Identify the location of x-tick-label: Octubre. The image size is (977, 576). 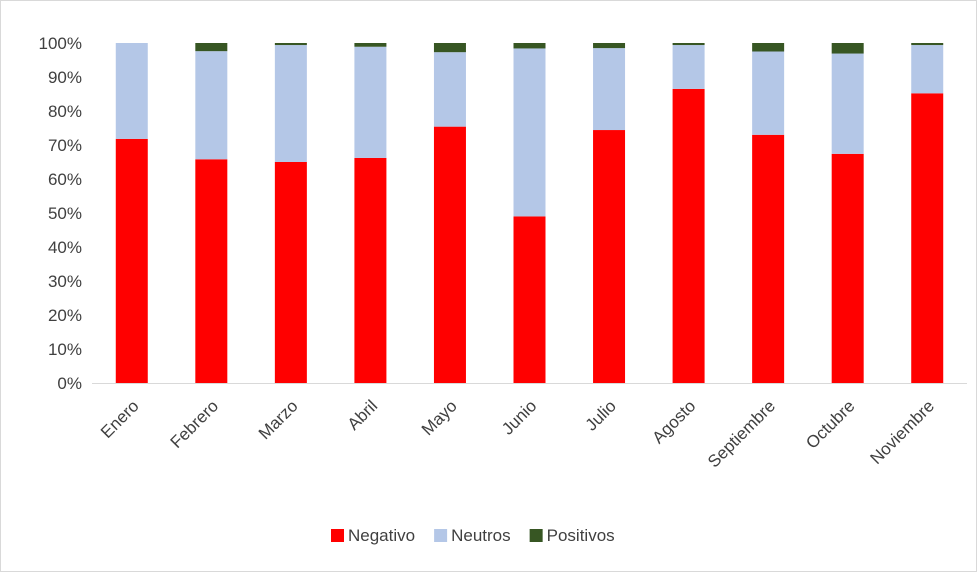
(830, 424).